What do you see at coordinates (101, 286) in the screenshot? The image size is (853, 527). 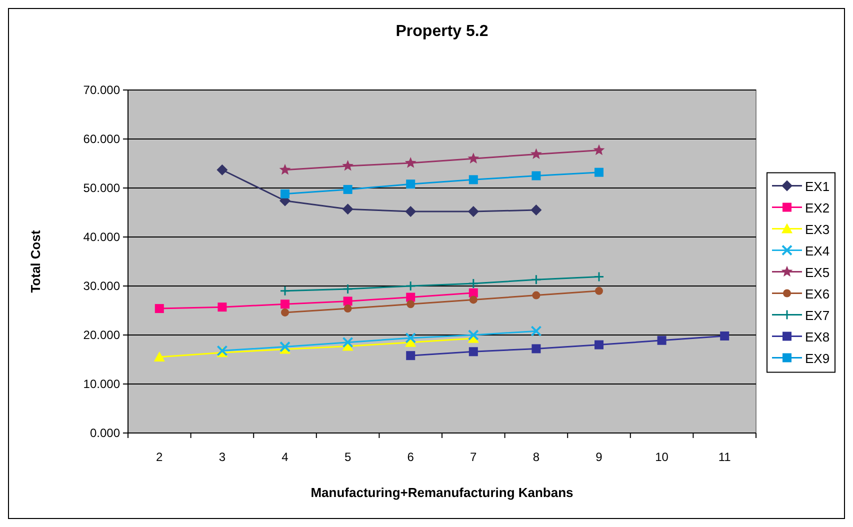 I see `y-tick-label: 30.000` at bounding box center [101, 286].